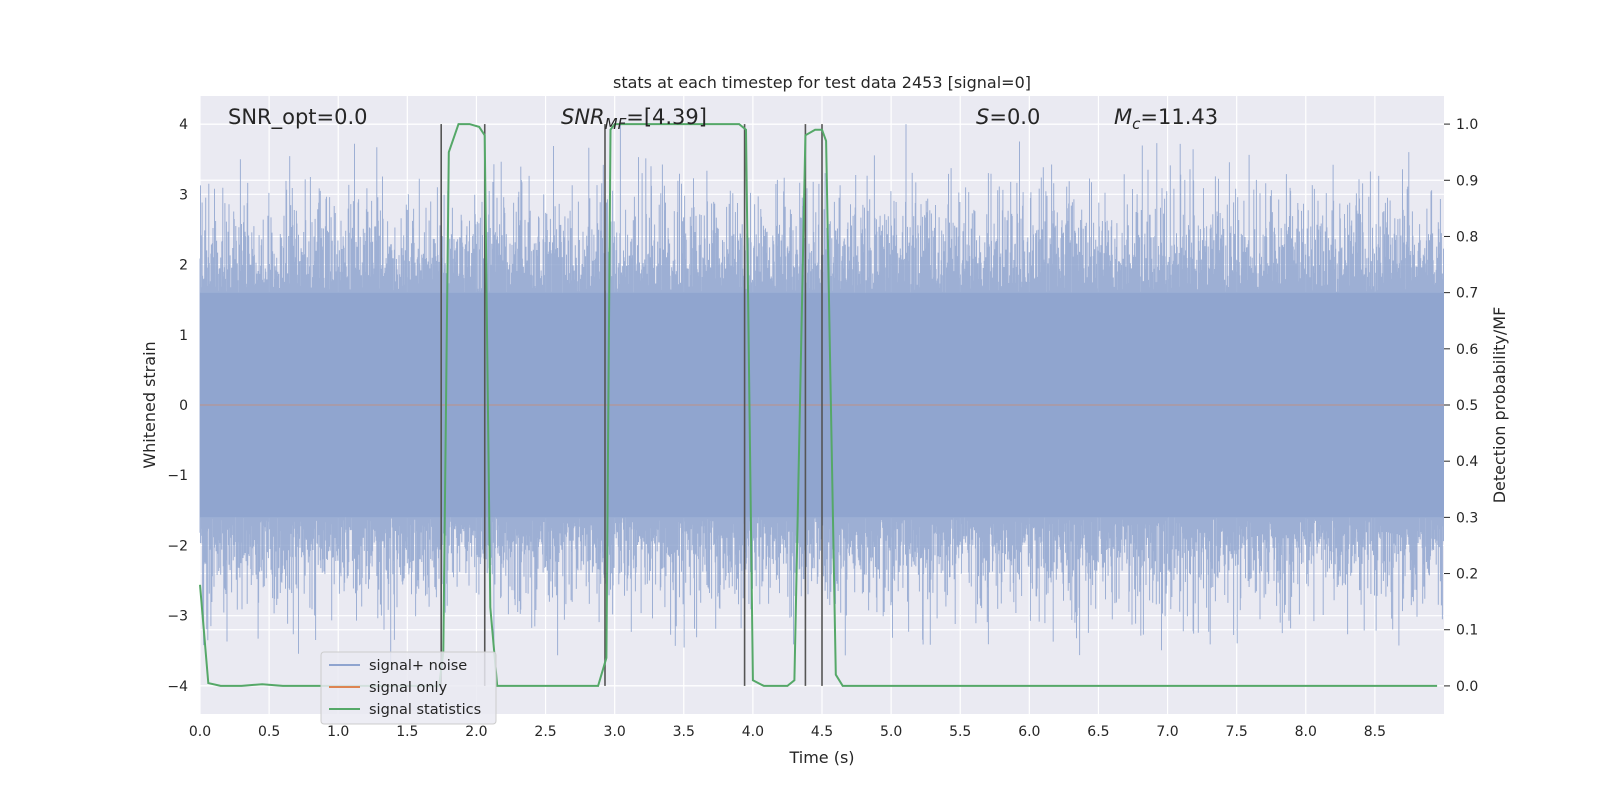  What do you see at coordinates (1123, 117) in the screenshot?
I see `annotation-mc-main: M` at bounding box center [1123, 117].